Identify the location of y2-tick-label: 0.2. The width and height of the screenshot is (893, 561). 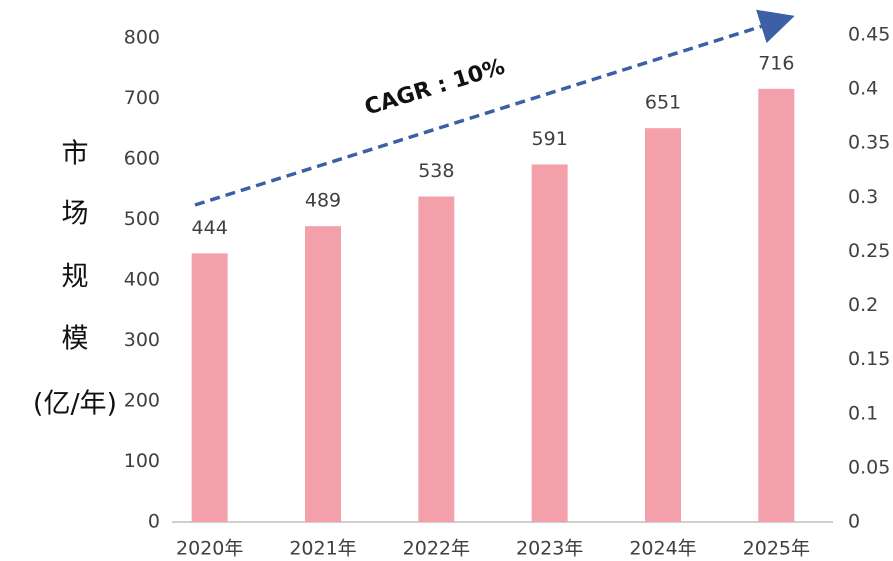
(863, 305).